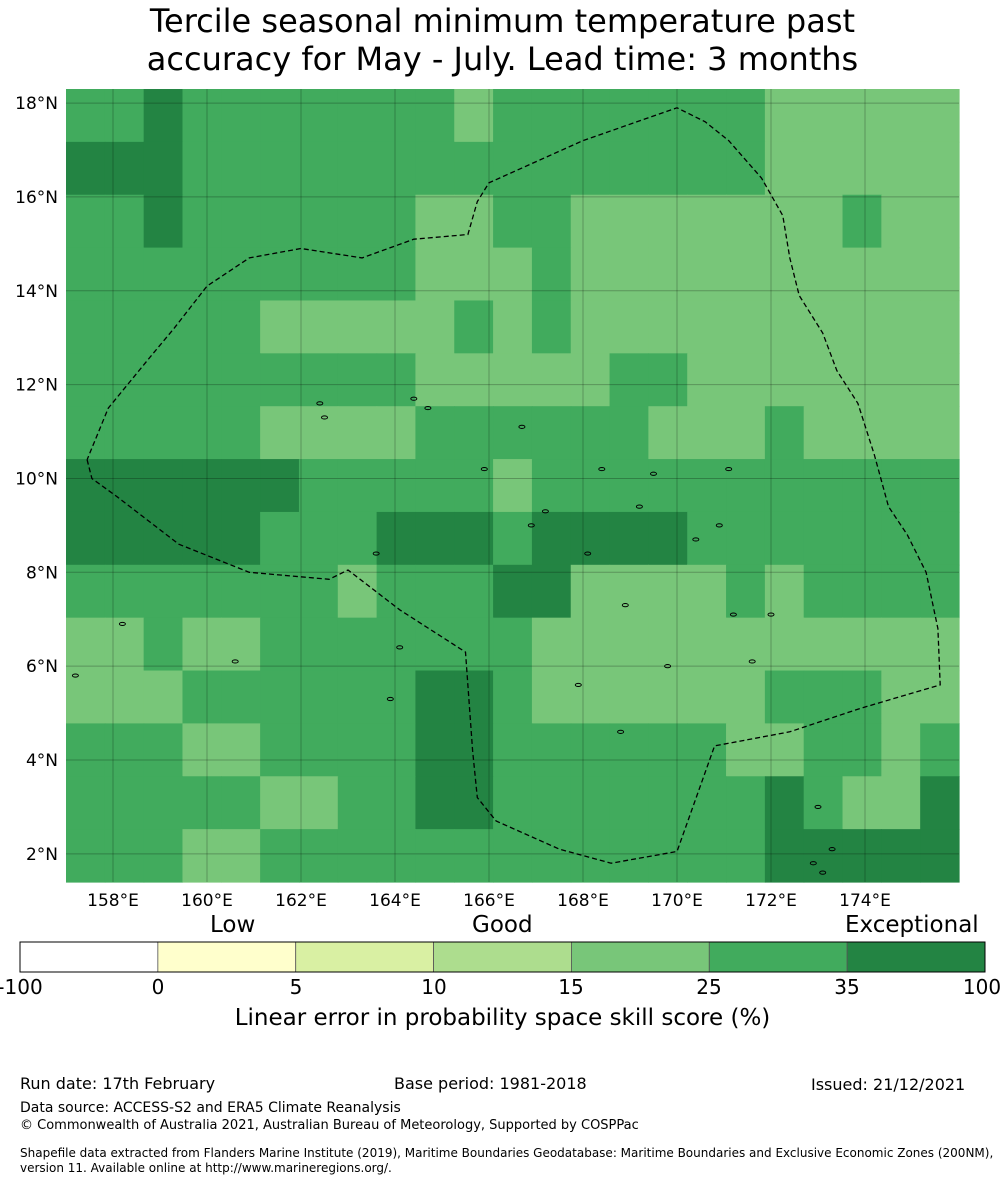  Describe the element at coordinates (301, 901) in the screenshot. I see `longitude-label: 162°E` at that location.